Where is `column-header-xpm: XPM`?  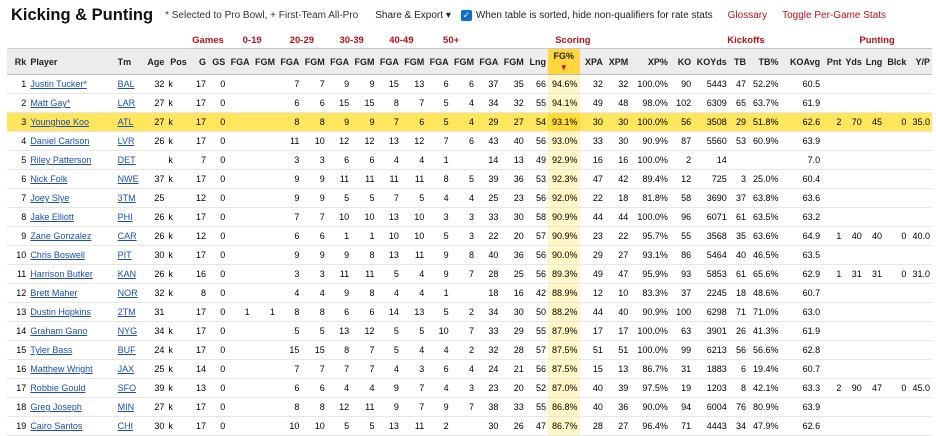 column-header-xpm: XPM is located at coordinates (617, 61).